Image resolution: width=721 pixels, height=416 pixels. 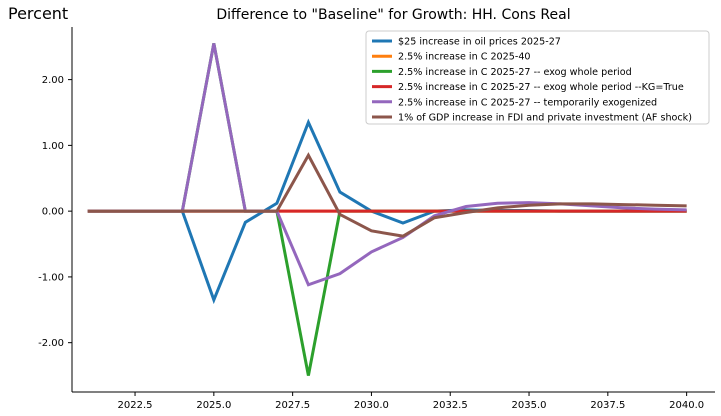 What do you see at coordinates (51, 343) in the screenshot?
I see `y-tick-label: -2.00` at bounding box center [51, 343].